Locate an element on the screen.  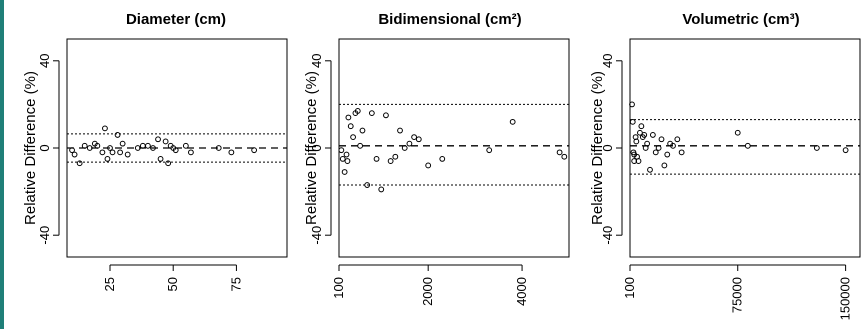
x-tick-label: 75000 is located at coordinates (737, 295).